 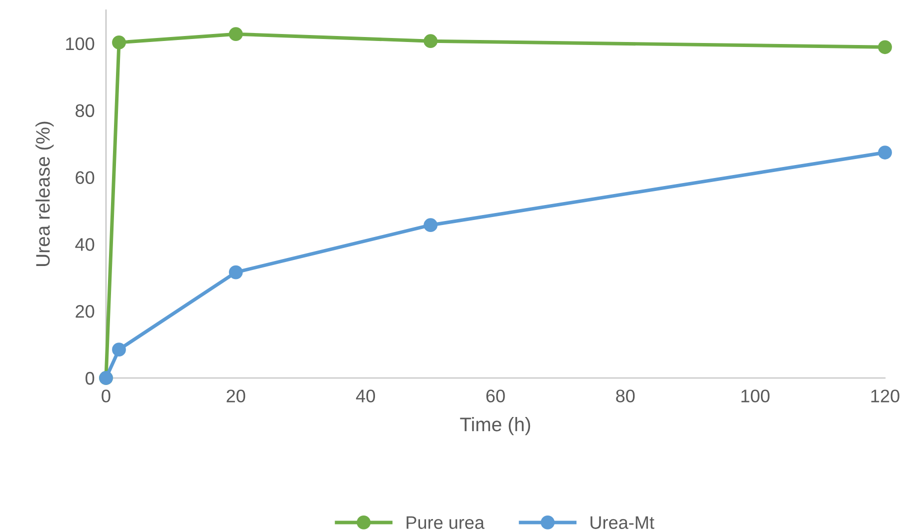 What do you see at coordinates (85, 177) in the screenshot?
I see `y-tick-label: 60` at bounding box center [85, 177].